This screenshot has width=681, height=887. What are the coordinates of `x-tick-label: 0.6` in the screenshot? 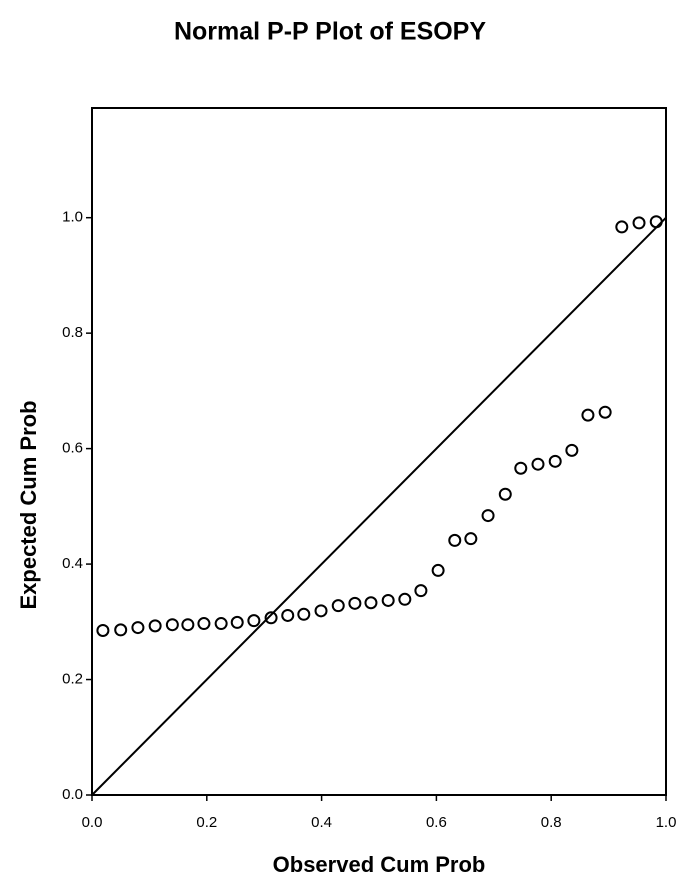 It's located at (436, 822).